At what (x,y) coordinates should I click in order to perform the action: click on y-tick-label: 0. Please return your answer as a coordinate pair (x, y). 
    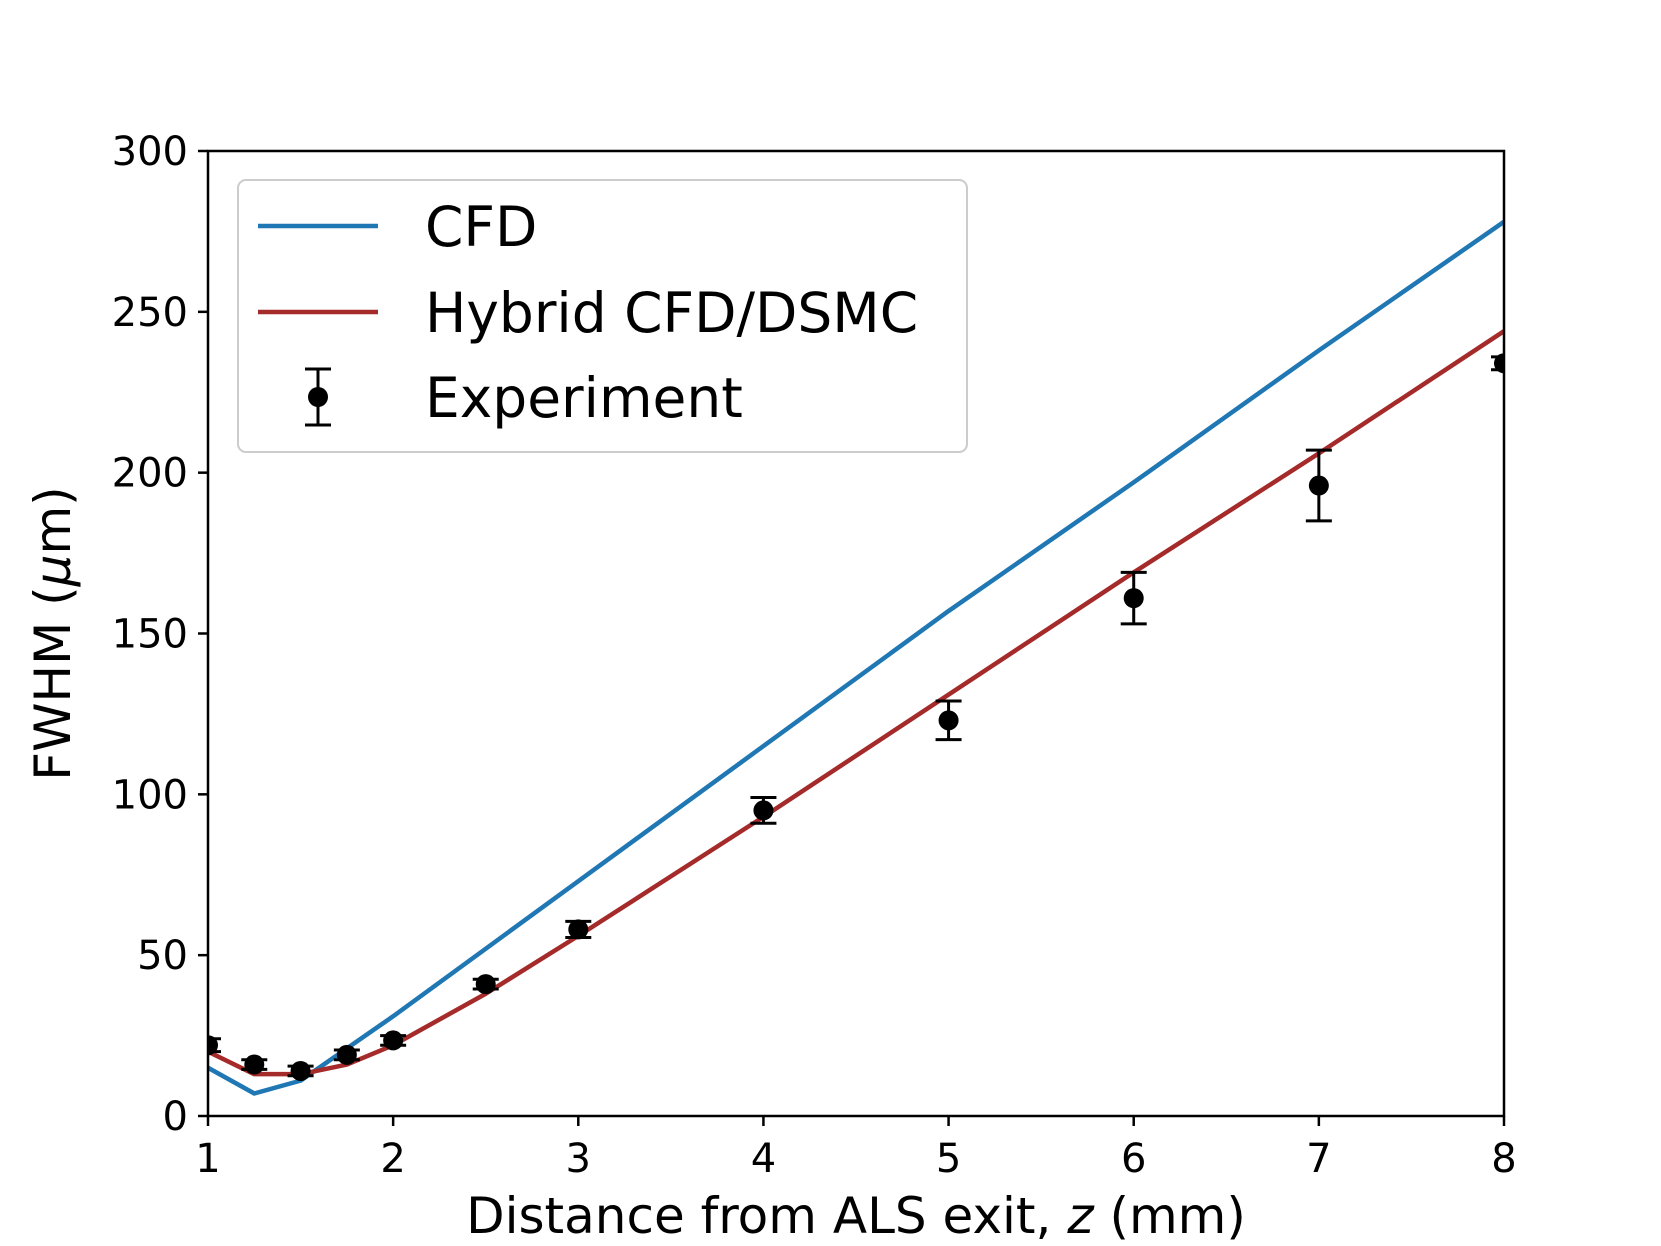
    Looking at the image, I should click on (175, 1117).